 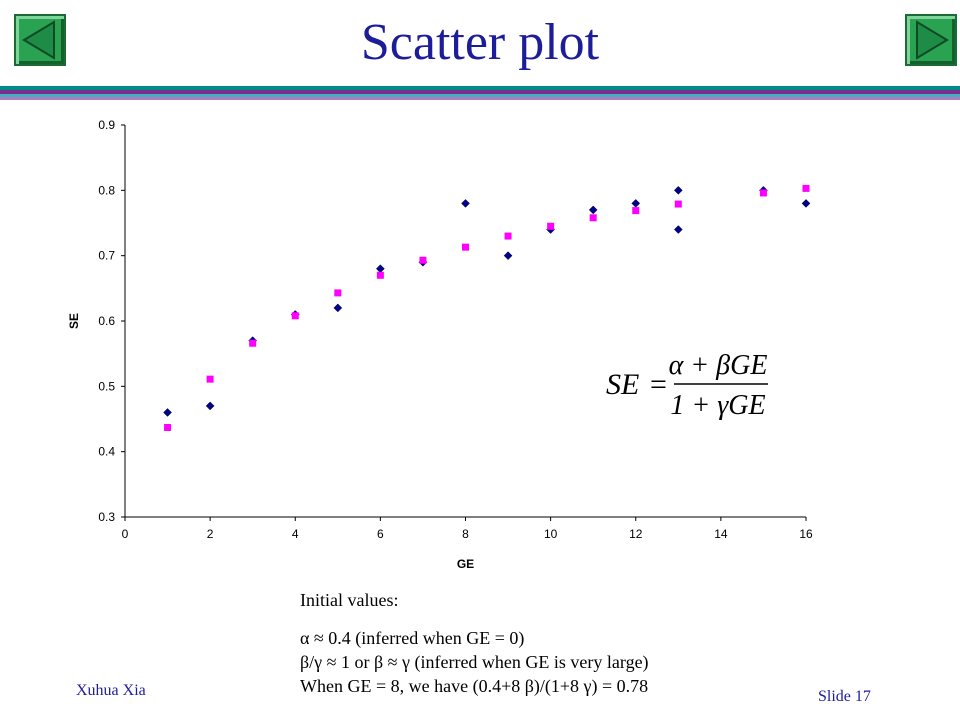 What do you see at coordinates (210, 534) in the screenshot?
I see `x-tick-label: 2` at bounding box center [210, 534].